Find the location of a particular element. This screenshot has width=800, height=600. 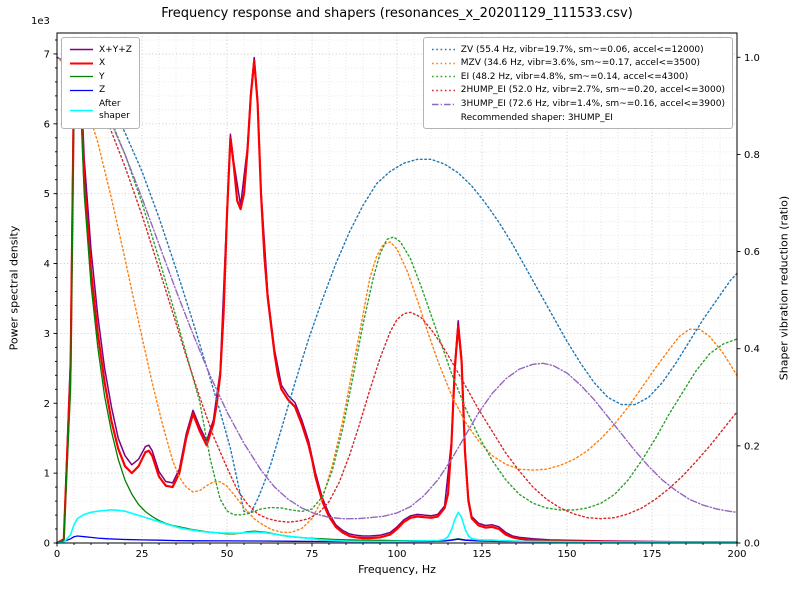

svg-text: 4 is located at coordinates (47, 264).